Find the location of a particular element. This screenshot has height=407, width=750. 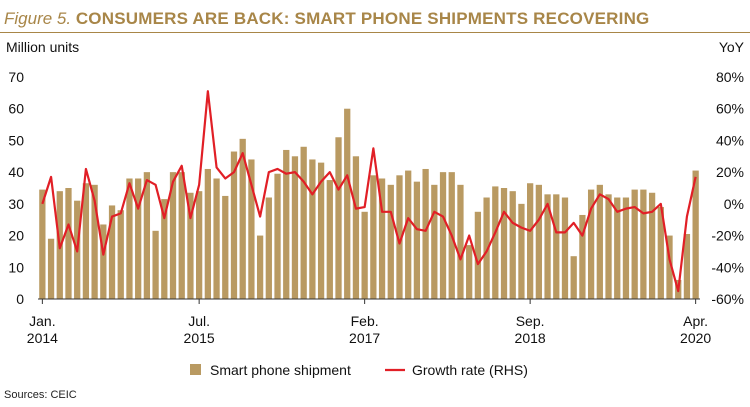

x-tick-label: Sep. is located at coordinates (530, 321).